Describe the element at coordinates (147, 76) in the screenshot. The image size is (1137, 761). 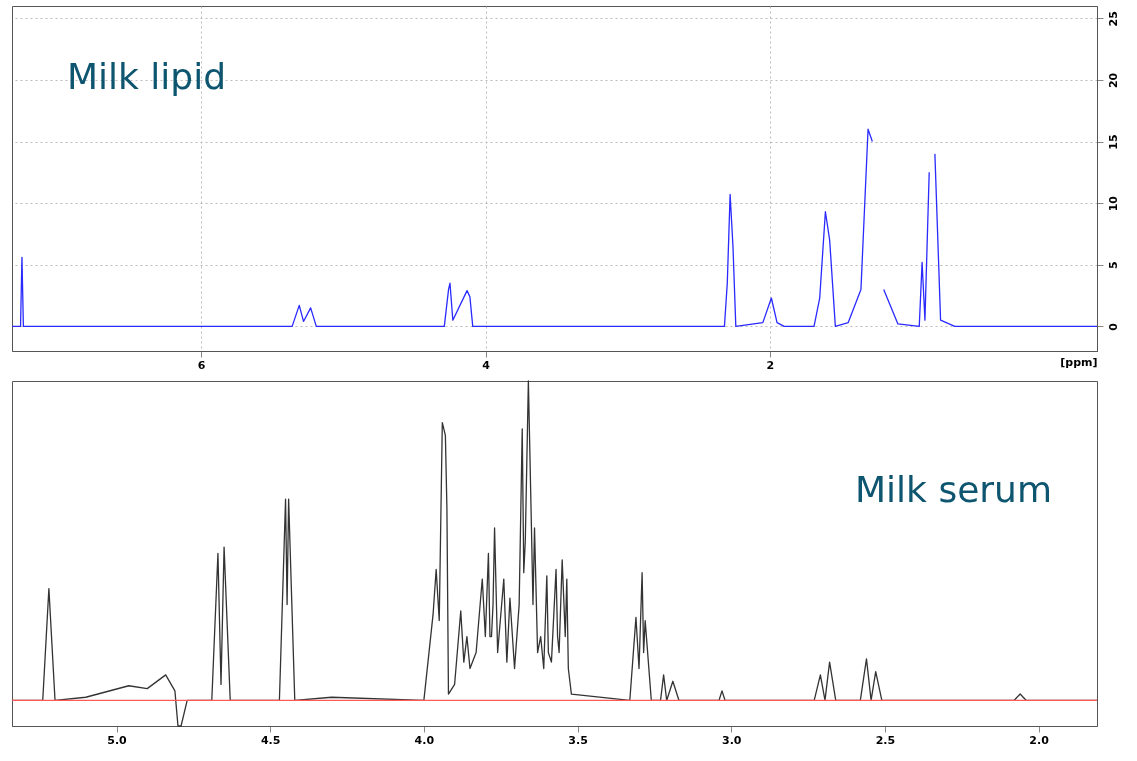
I see `text: Milk lipid` at that location.